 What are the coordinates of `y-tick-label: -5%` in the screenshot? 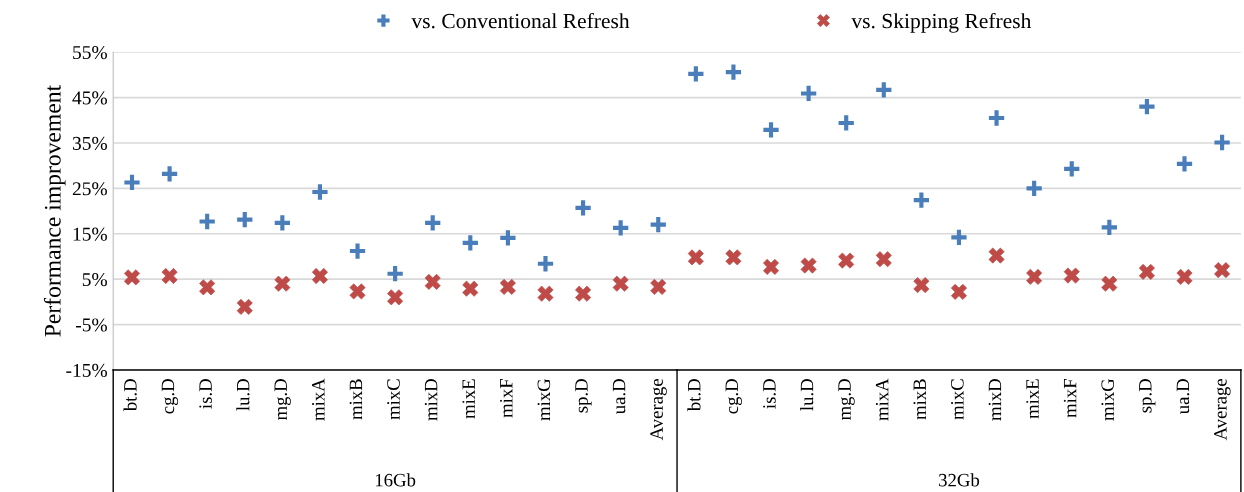 It's located at (91, 325).